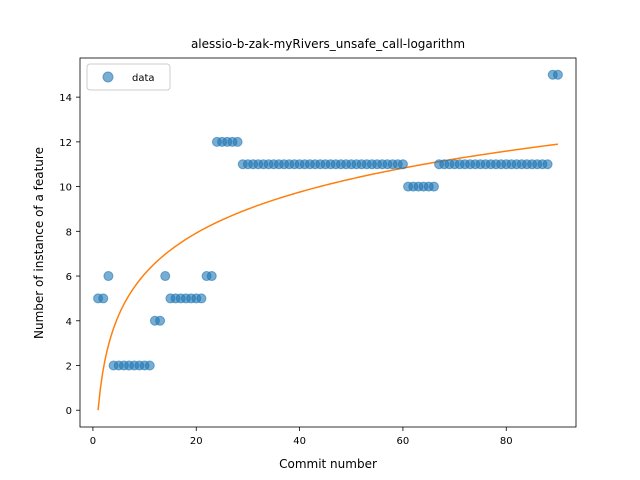 The image size is (640, 480). I want to click on y-tick-label: 12, so click(65, 143).